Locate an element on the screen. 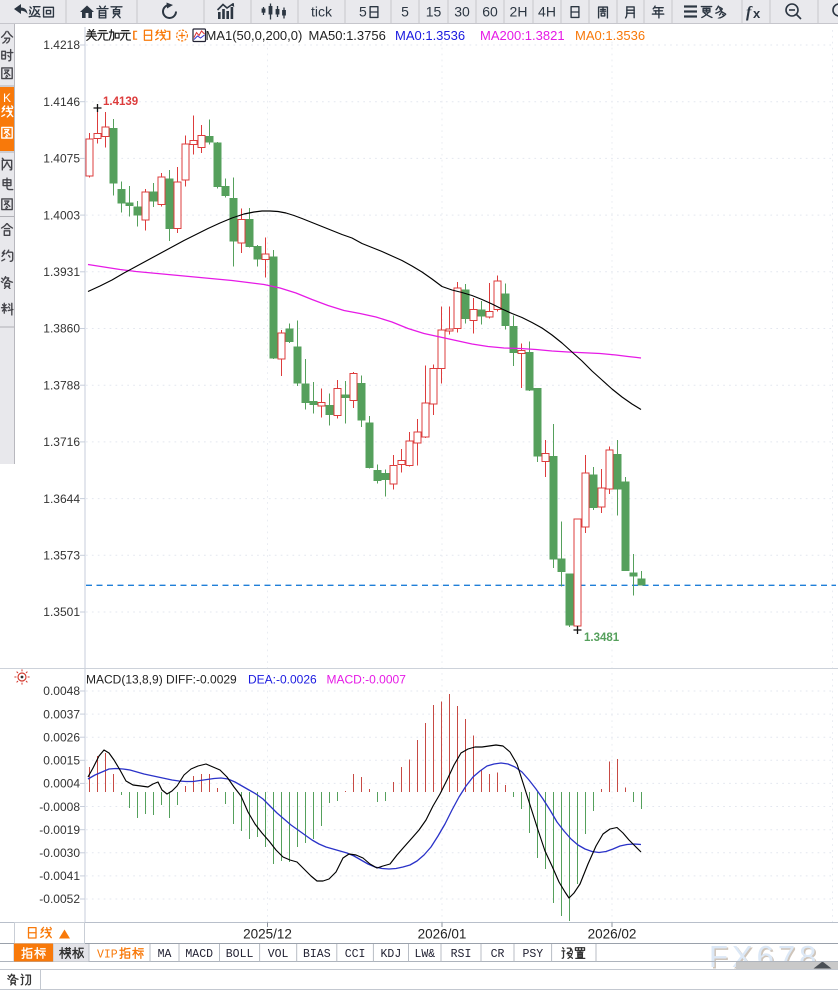  svg-text: 4H is located at coordinates (547, 12).